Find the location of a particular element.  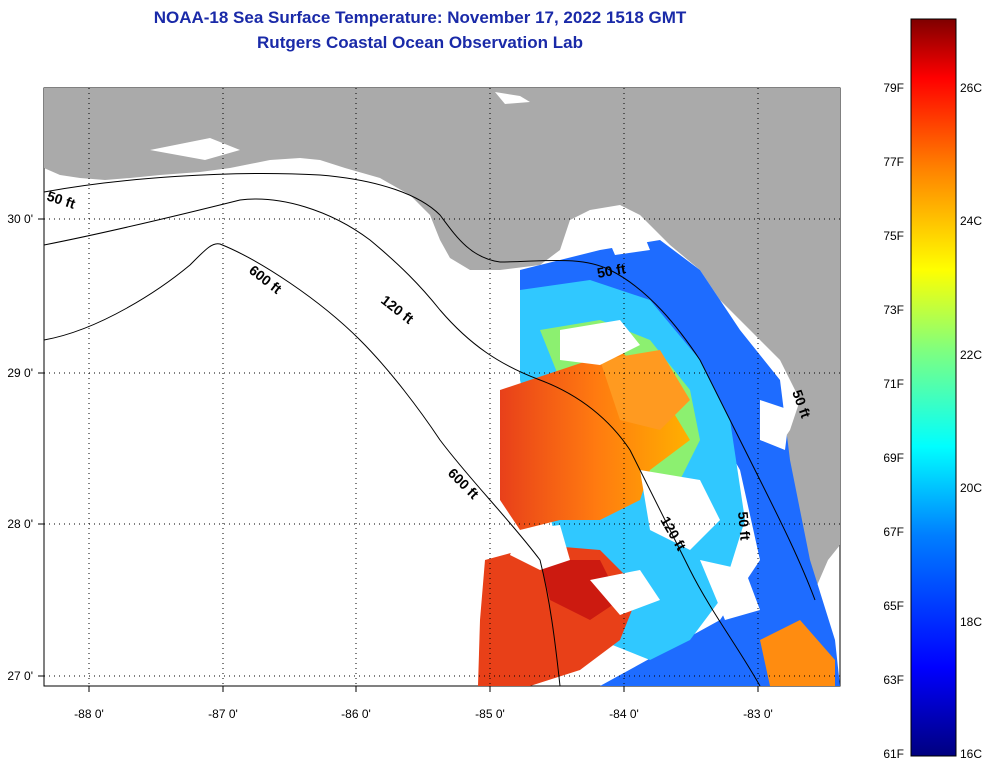

colorbar-f-label: 73F is located at coordinates (893, 310).